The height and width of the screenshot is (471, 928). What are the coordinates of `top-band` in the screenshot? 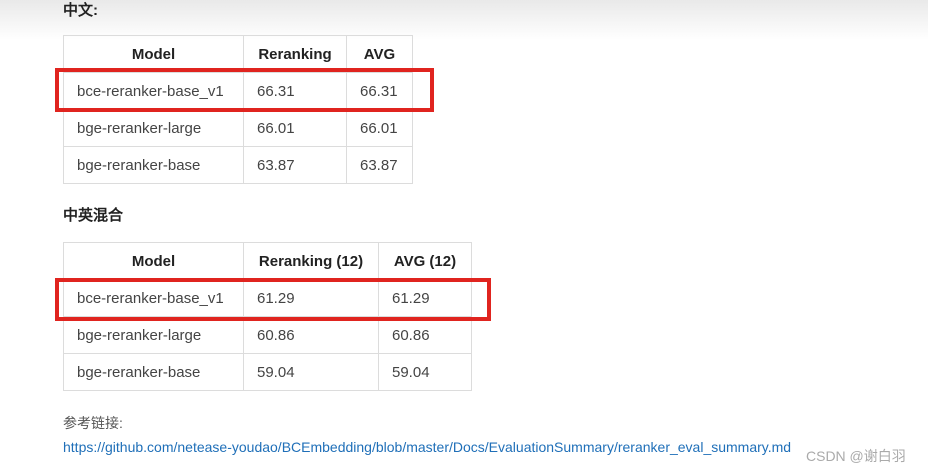 It's located at (464, 20).